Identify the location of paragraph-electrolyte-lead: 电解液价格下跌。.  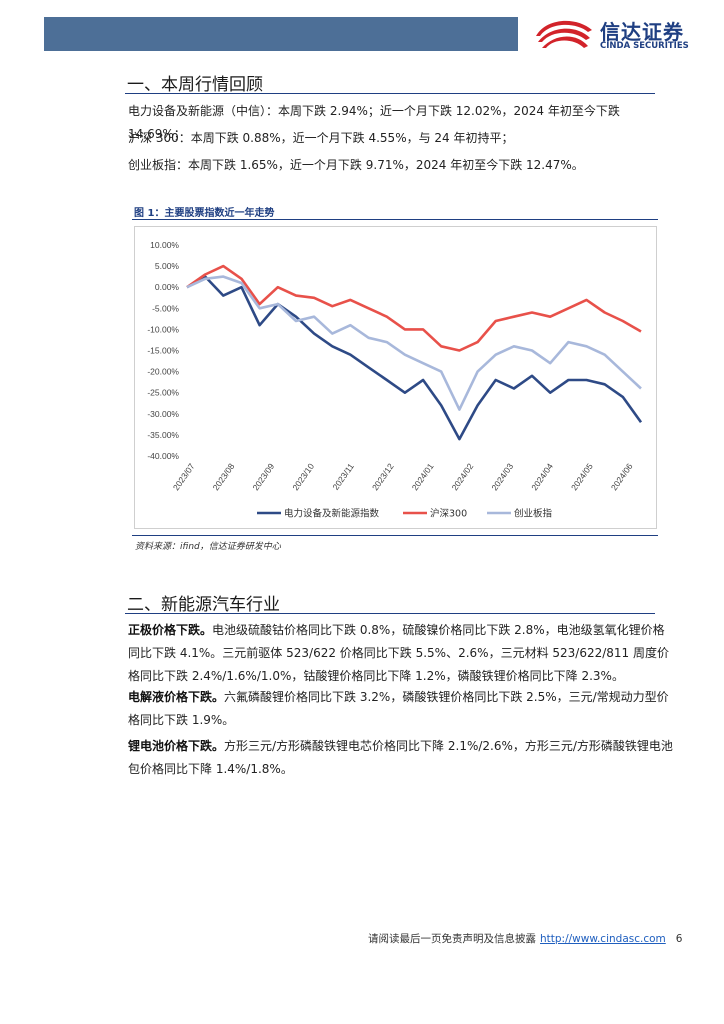
(176, 697).